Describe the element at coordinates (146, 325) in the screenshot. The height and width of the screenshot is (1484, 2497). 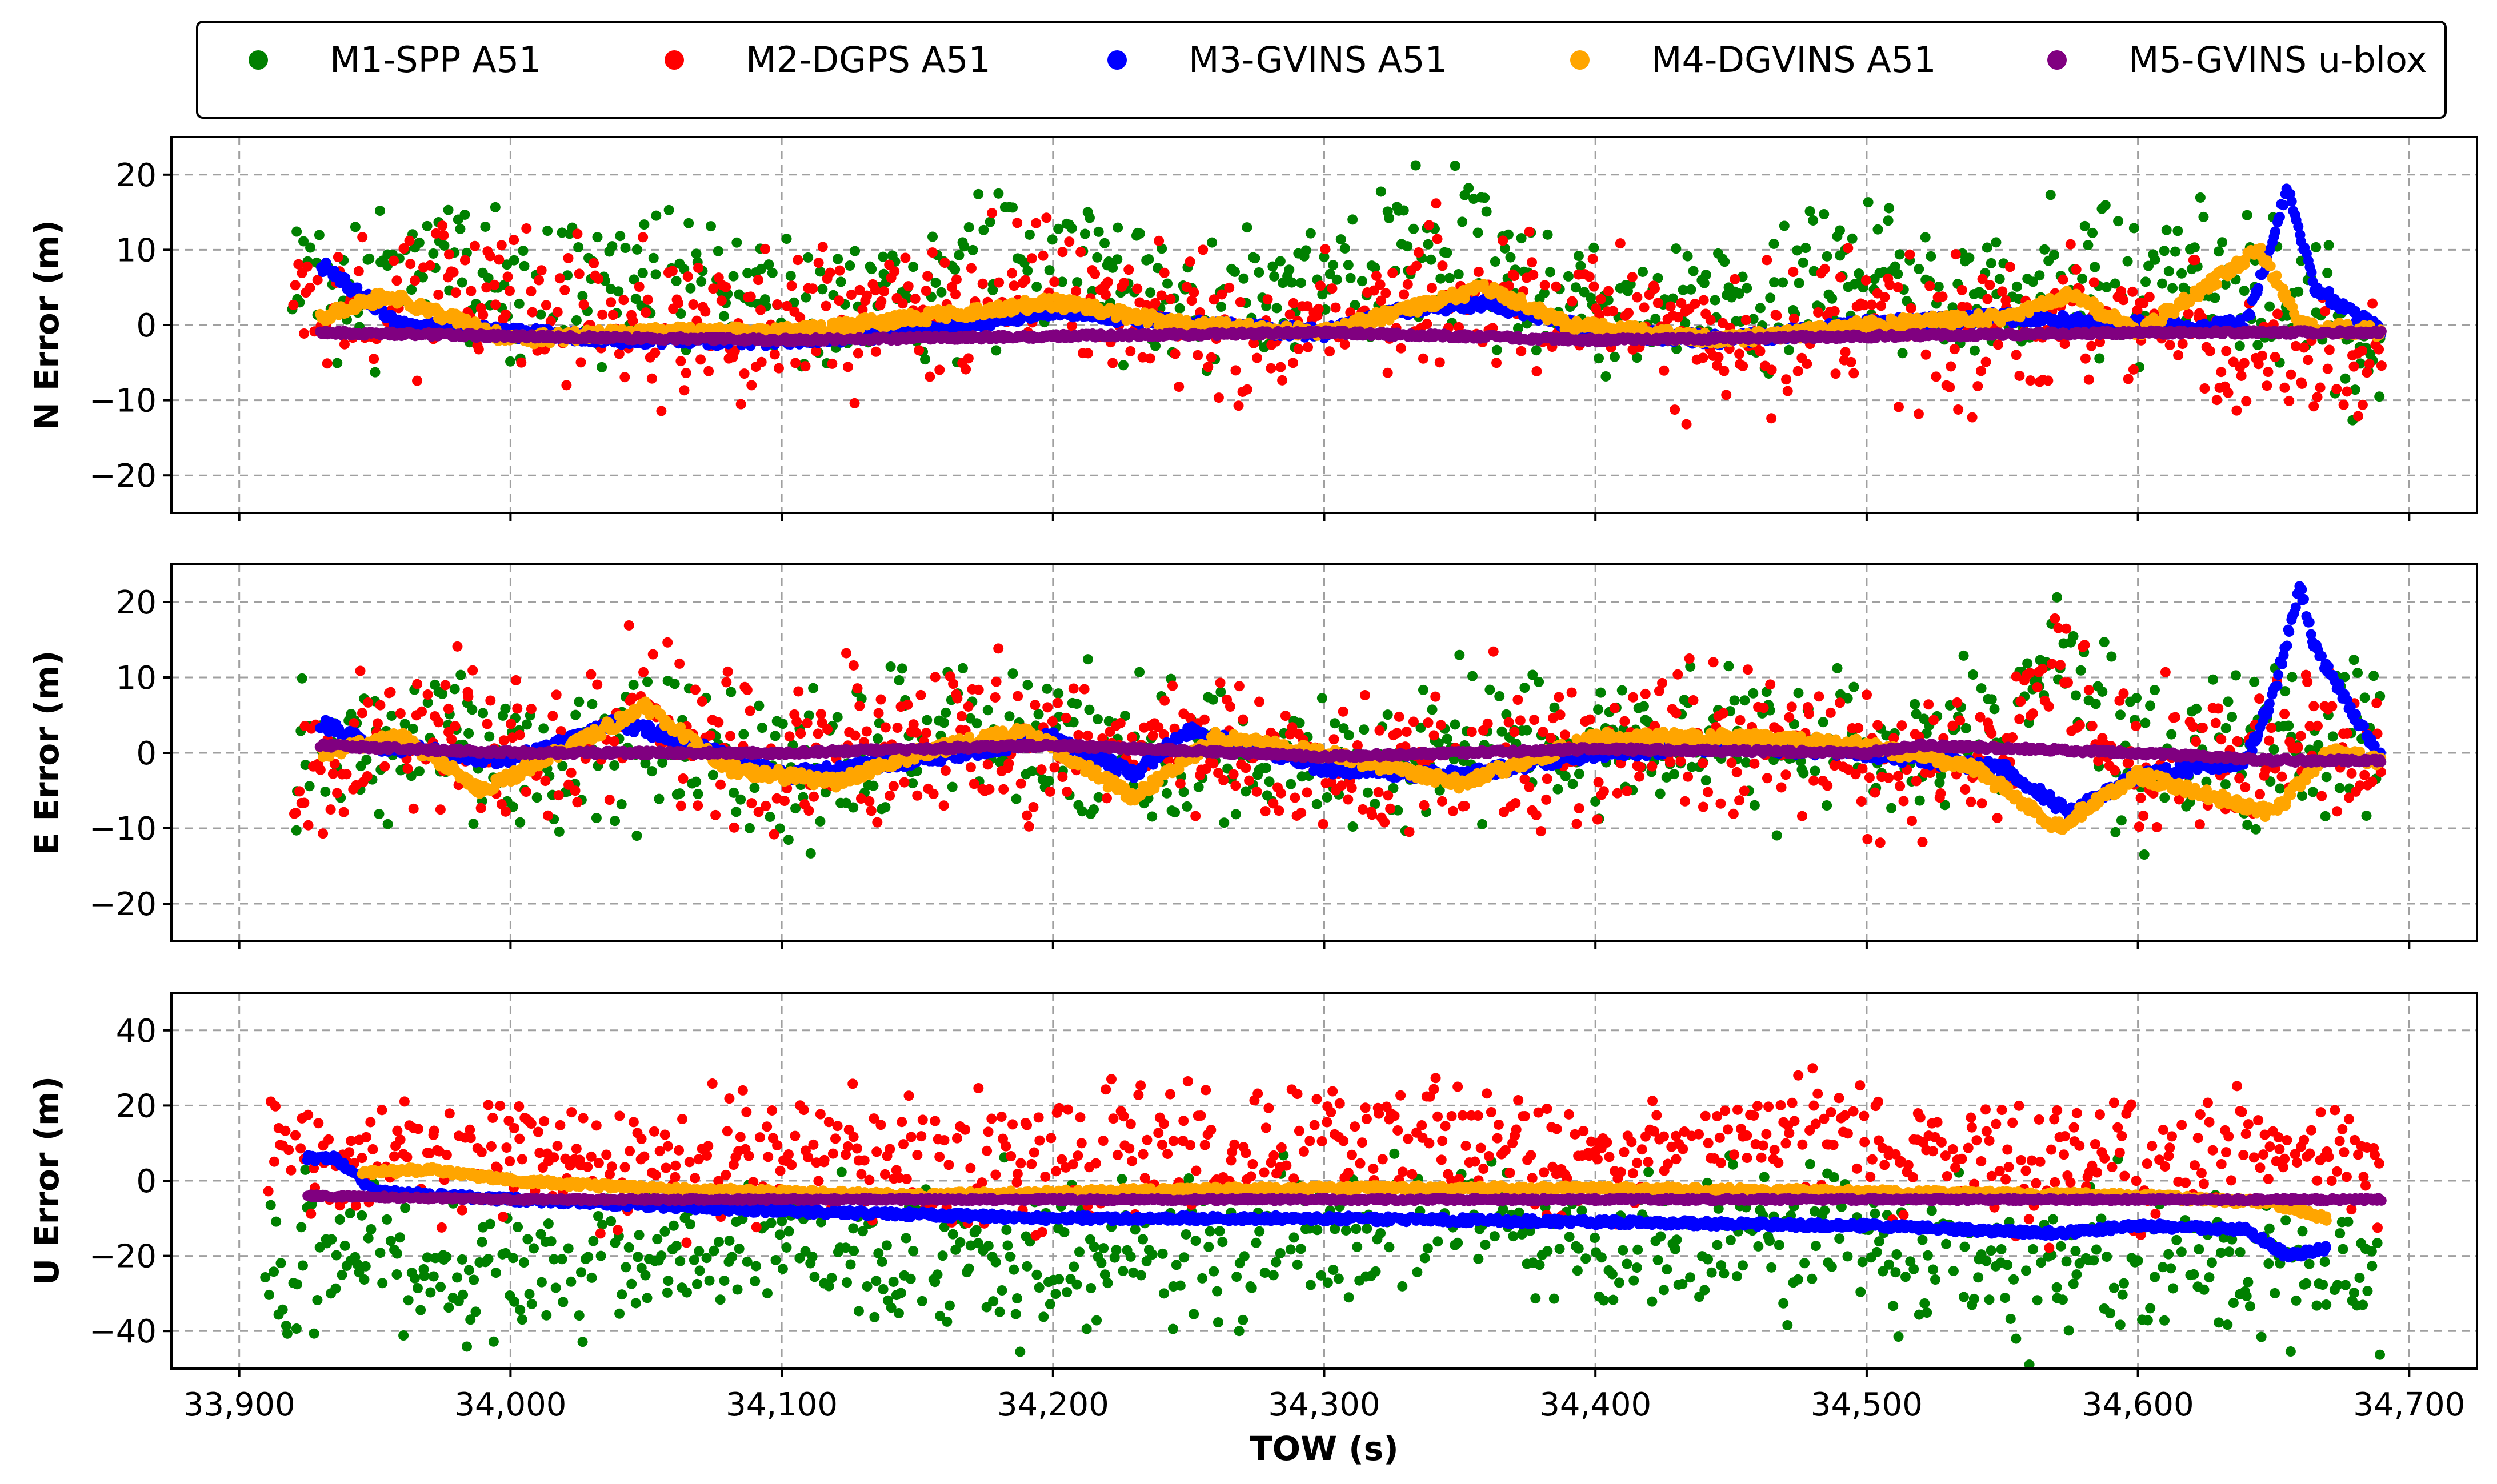
I see `y-tick-label: 0` at that location.